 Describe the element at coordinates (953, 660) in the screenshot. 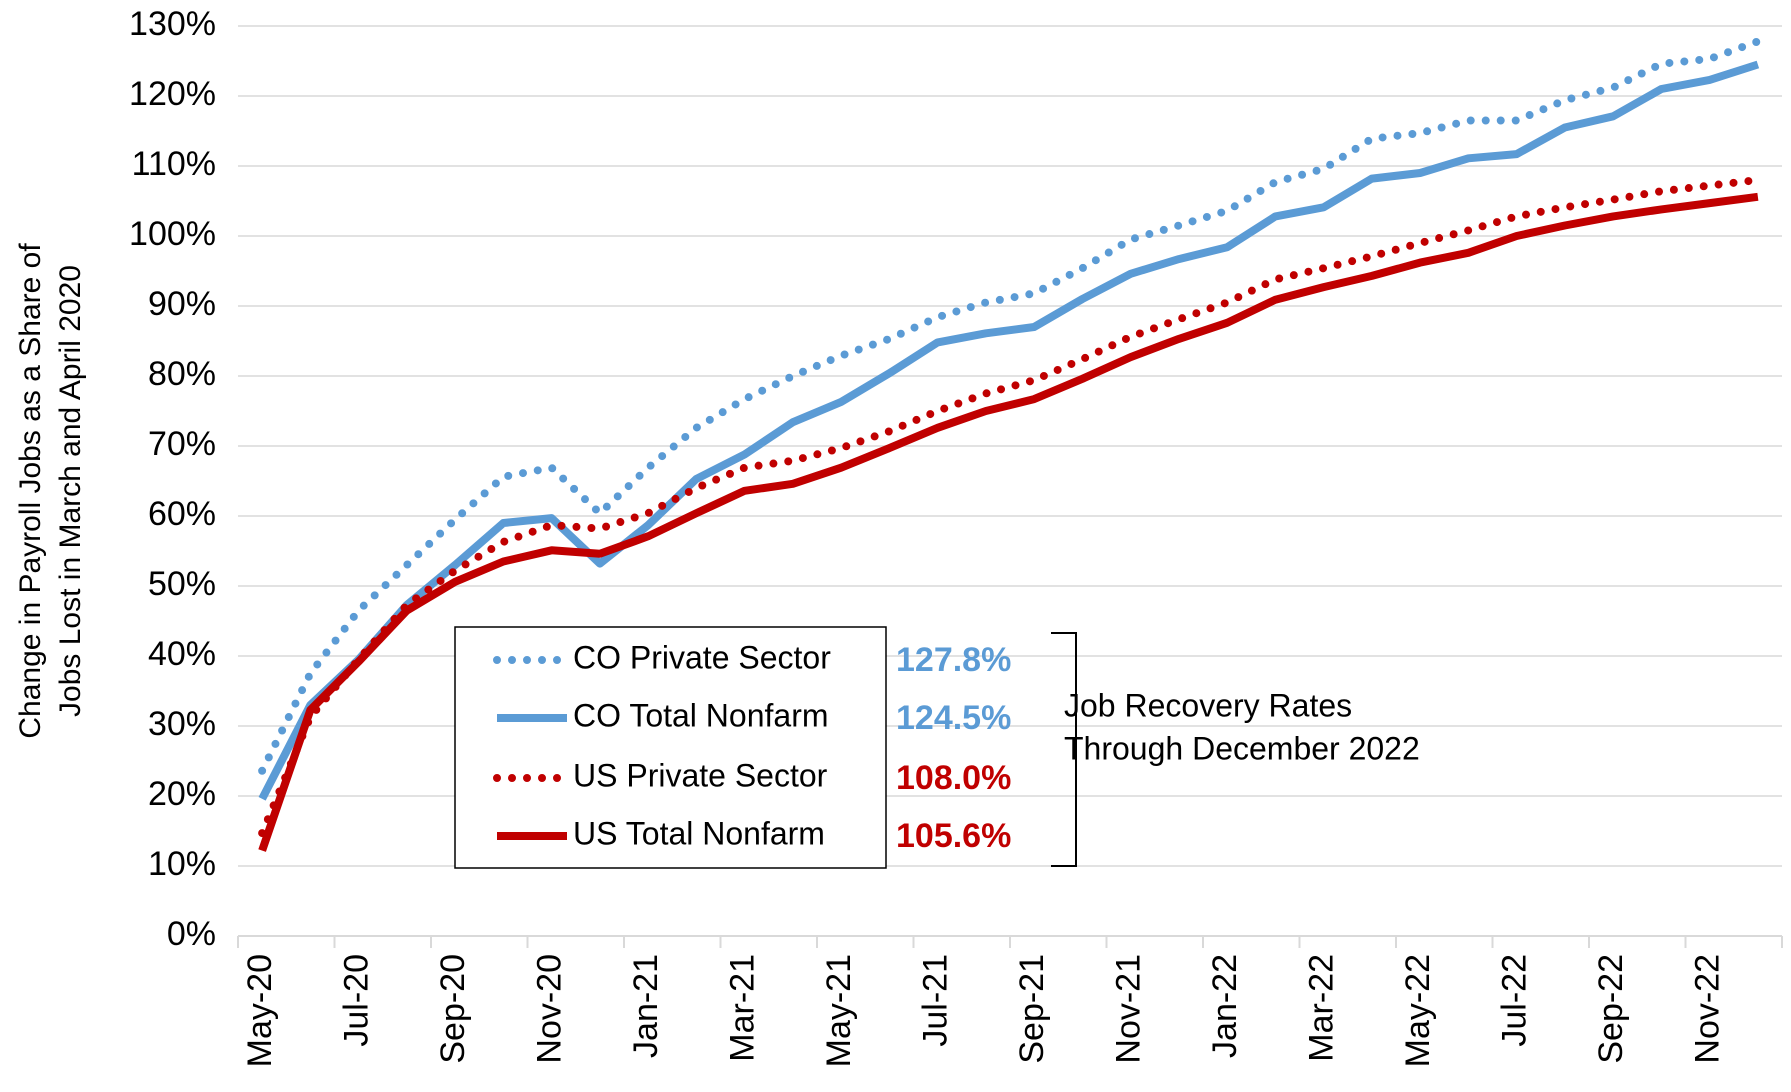

I see `end-label: 127.8%` at that location.